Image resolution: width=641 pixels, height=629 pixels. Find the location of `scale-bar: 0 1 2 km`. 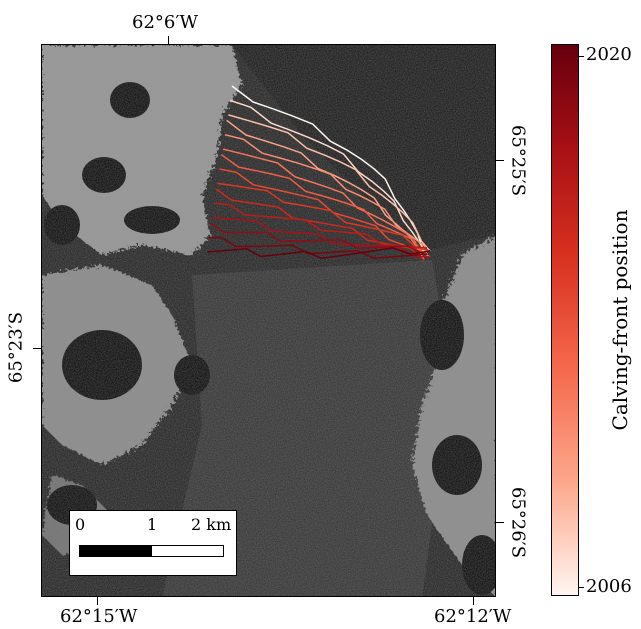

scale-bar: 0 1 2 km is located at coordinates (153, 543).